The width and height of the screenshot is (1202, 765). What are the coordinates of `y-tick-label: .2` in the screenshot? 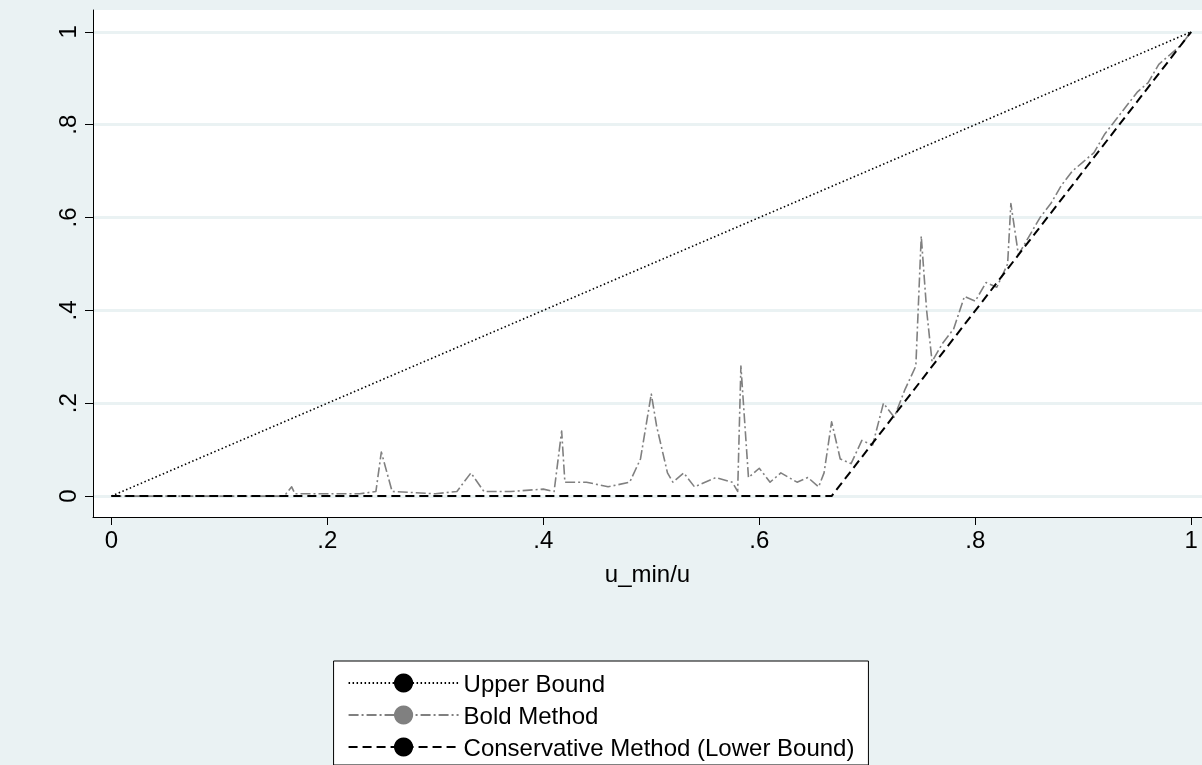 It's located at (67, 403).